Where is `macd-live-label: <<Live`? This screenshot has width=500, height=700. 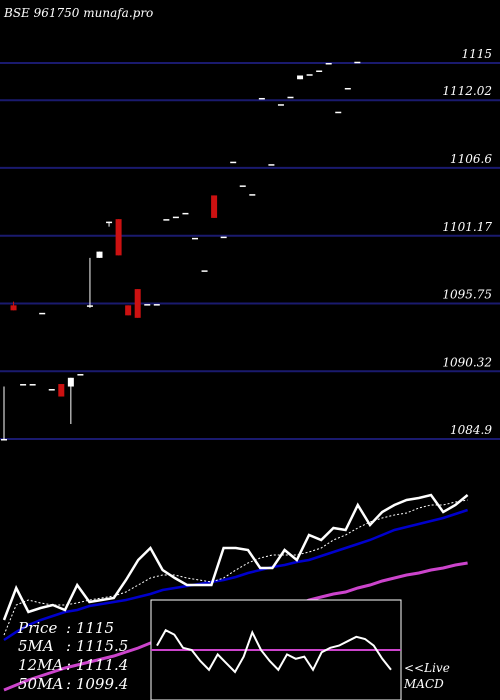
macd-live-label: <<Live is located at coordinates (427, 668).